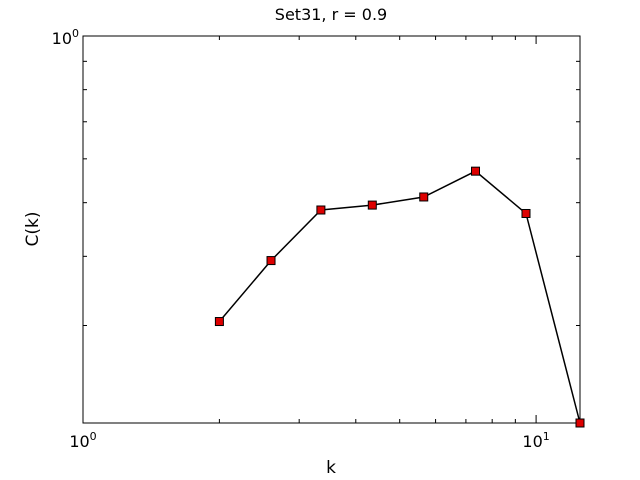 The width and height of the screenshot is (640, 480). What do you see at coordinates (331, 14) in the screenshot?
I see `chart-title: Set31, r = 0.9` at bounding box center [331, 14].